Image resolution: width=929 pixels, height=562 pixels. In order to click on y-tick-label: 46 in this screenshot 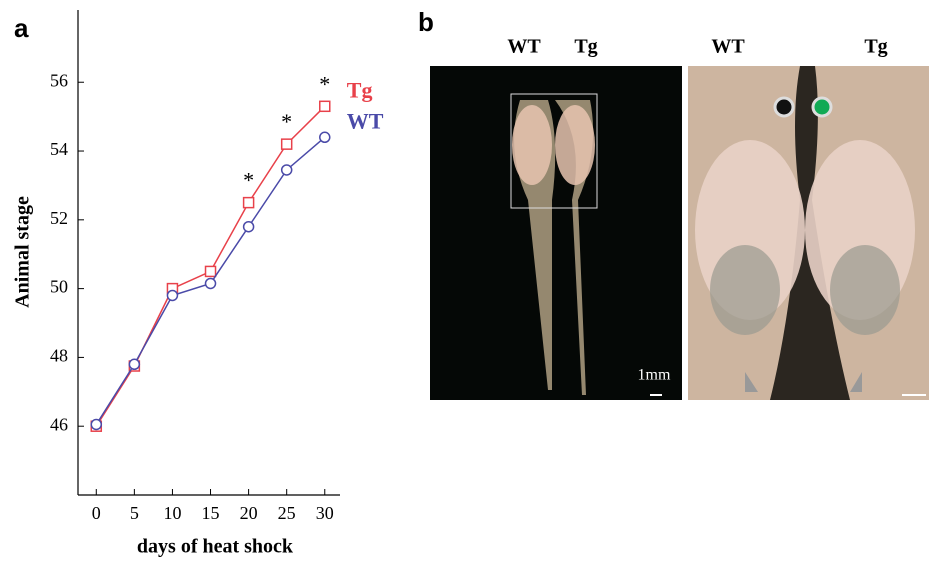, I will do `click(59, 424)`.